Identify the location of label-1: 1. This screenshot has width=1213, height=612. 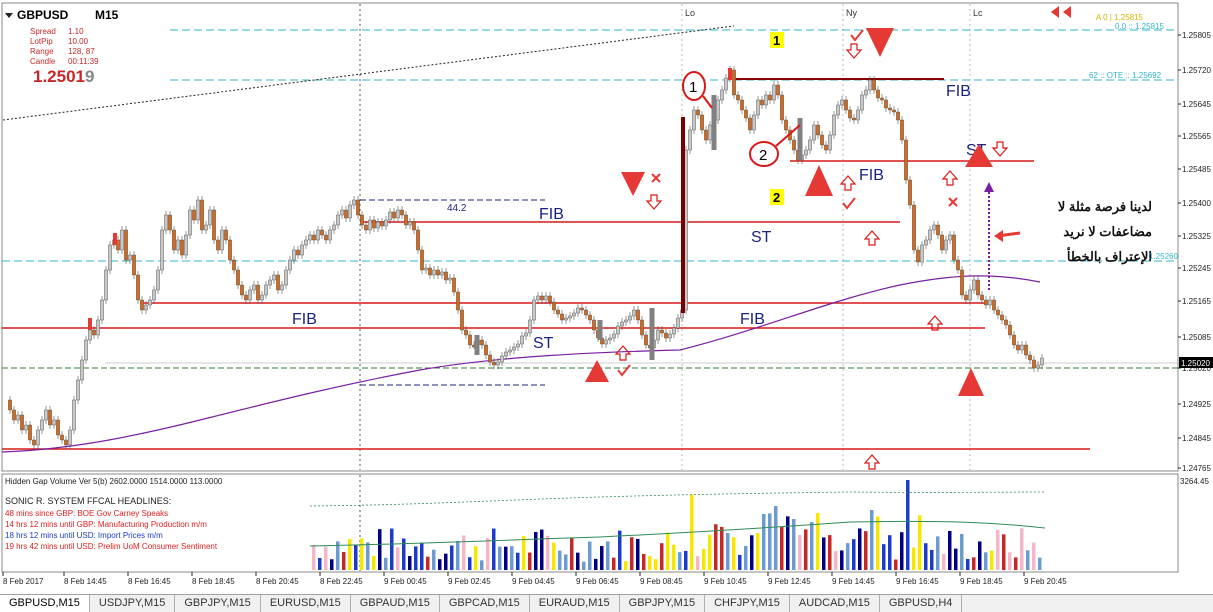
(776, 40).